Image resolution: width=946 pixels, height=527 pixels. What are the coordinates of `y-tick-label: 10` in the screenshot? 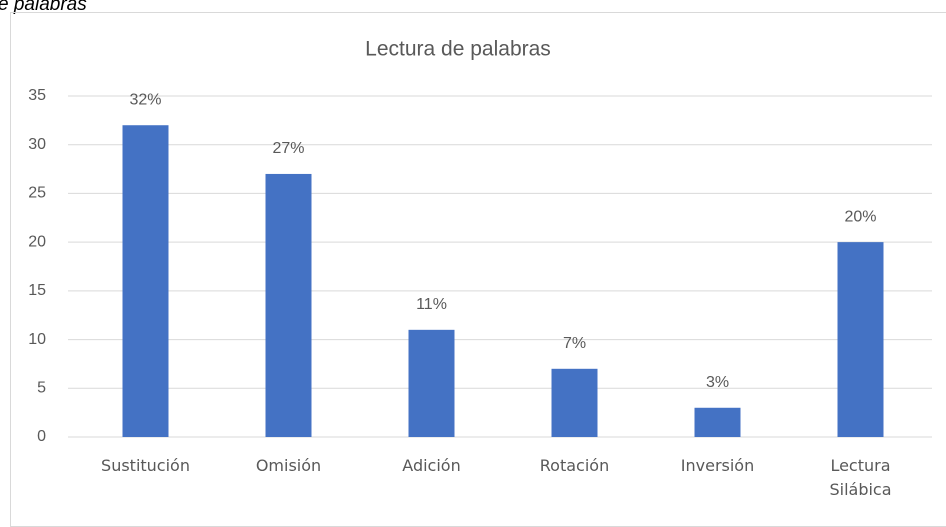 It's located at (37, 339).